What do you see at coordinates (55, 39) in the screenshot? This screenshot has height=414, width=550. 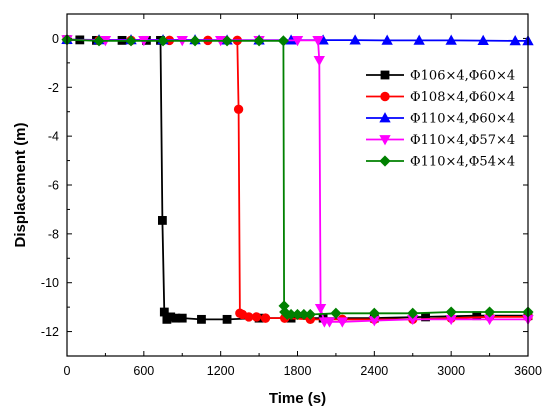 I see `y-tick-label: 0` at bounding box center [55, 39].